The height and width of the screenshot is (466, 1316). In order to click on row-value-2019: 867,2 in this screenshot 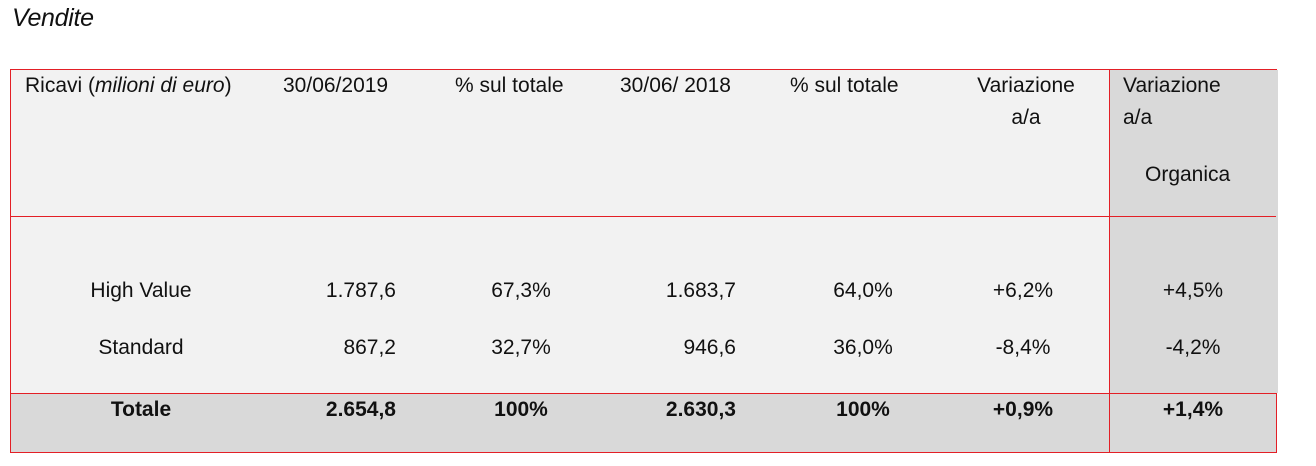, I will do `click(369, 347)`.